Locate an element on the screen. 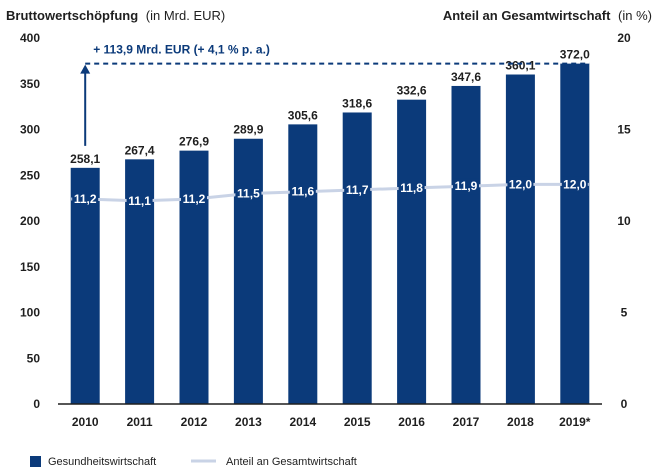 The image size is (660, 472). left-tick-label: 300 is located at coordinates (30, 130).